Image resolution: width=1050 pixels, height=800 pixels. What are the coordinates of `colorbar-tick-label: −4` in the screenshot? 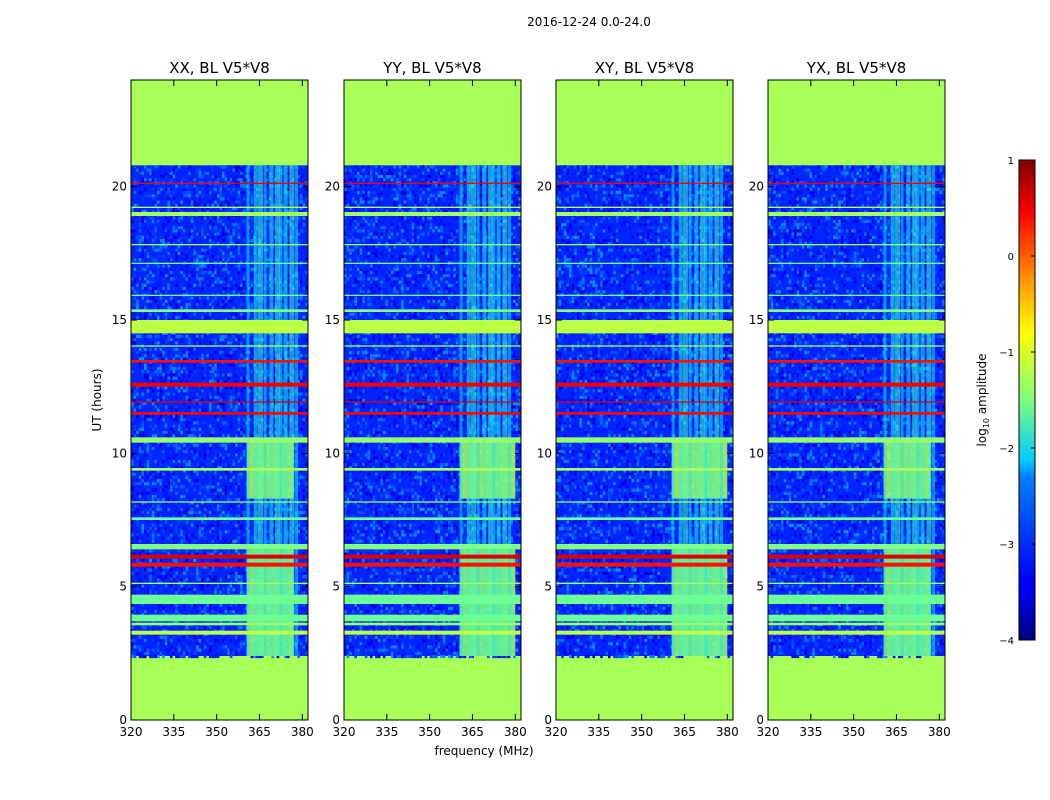 It's located at (1006, 641).